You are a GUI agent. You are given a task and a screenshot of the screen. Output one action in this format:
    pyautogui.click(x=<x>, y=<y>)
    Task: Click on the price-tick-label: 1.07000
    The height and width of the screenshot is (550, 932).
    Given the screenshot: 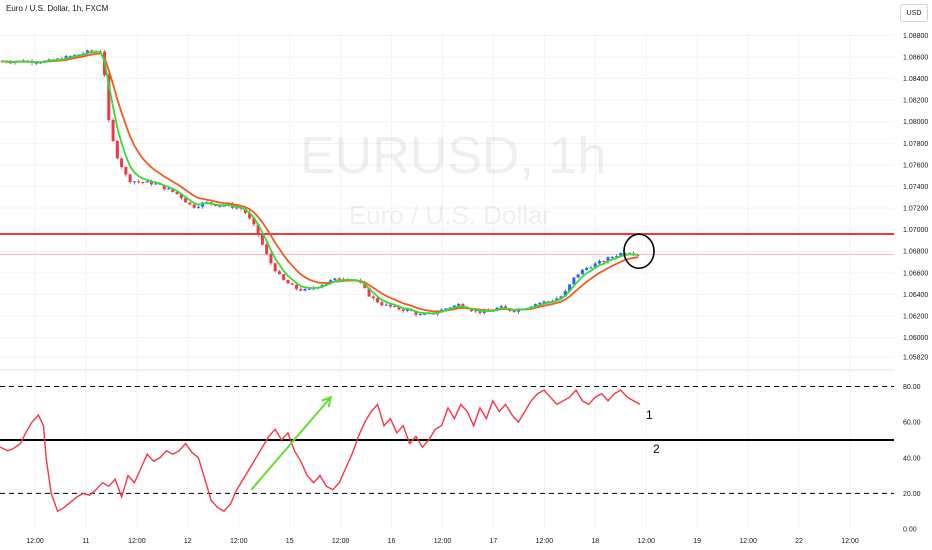 What is the action you would take?
    pyautogui.click(x=915, y=230)
    